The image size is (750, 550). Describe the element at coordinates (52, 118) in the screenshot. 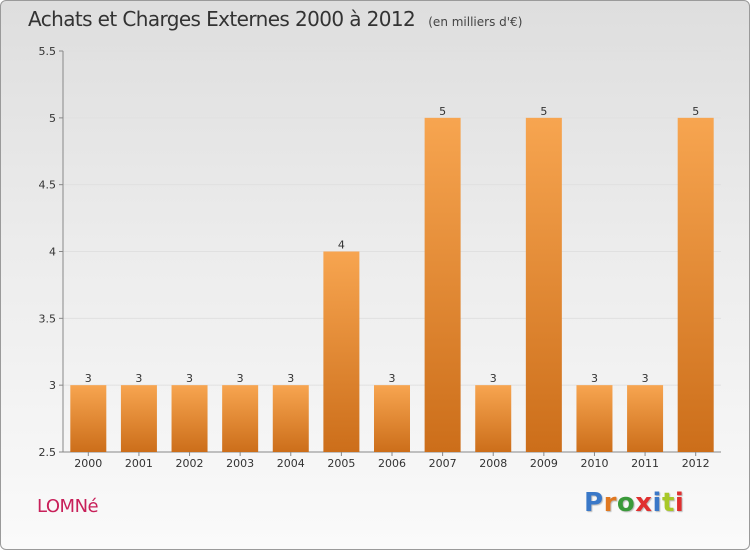

I see `y-tick-label: 5` at that location.